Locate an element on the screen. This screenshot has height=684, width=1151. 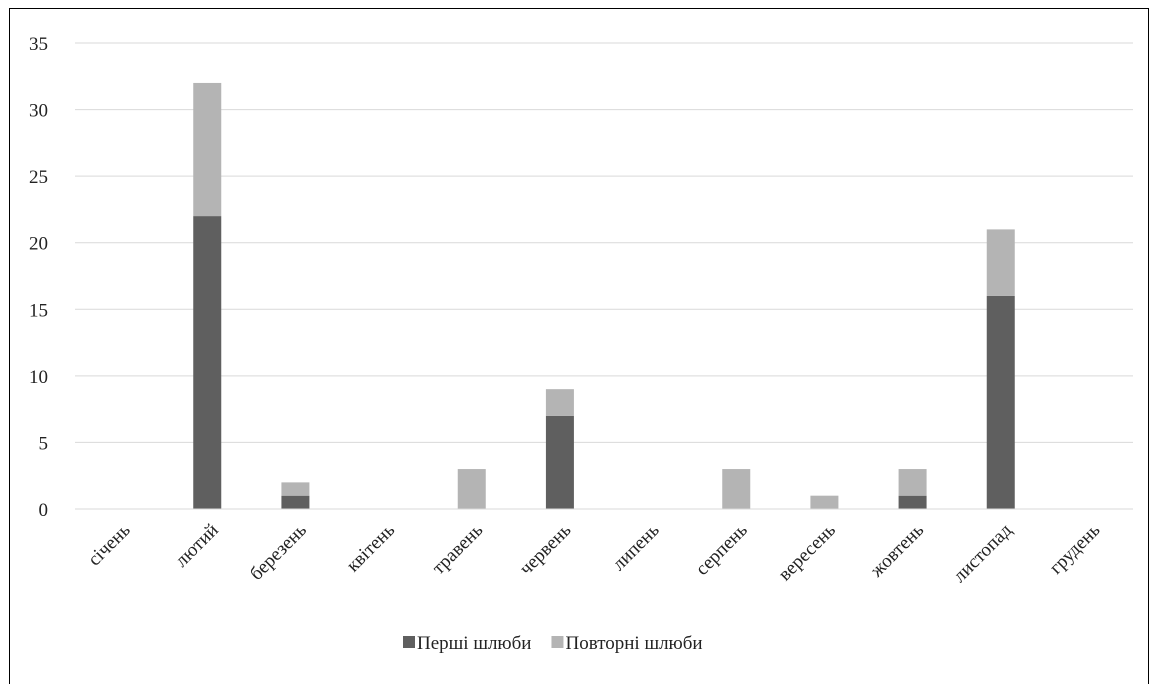
x-tick-label: вересень is located at coordinates (807, 552).